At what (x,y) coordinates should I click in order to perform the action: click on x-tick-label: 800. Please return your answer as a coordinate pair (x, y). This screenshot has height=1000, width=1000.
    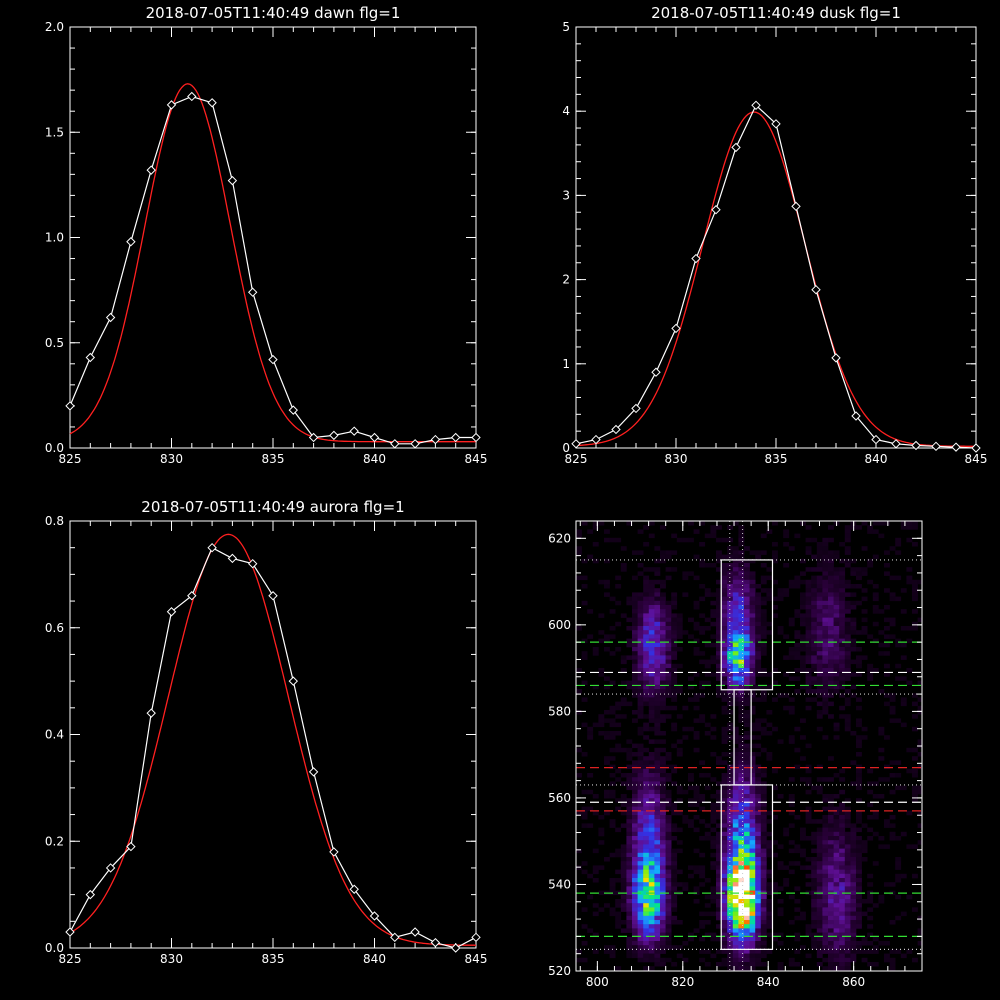
    Looking at the image, I should click on (597, 982).